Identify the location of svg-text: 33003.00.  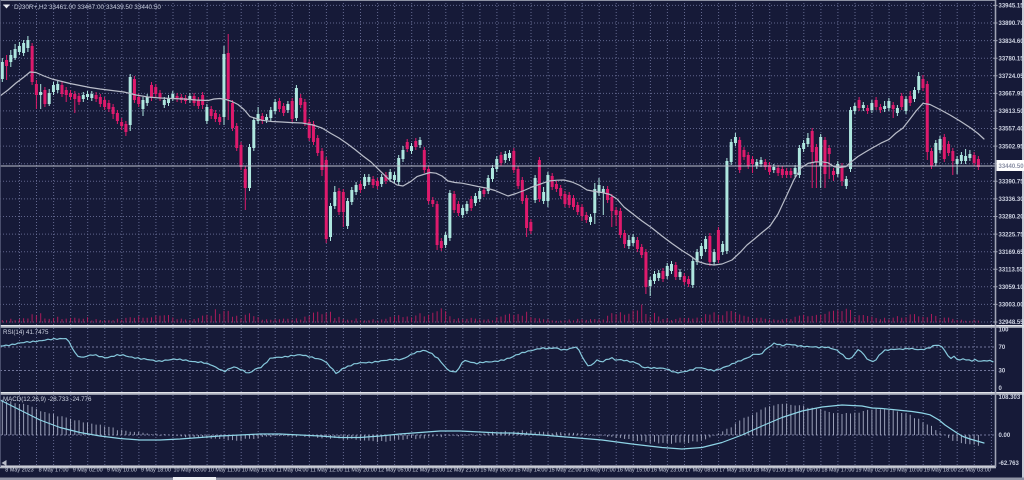
(1011, 306).